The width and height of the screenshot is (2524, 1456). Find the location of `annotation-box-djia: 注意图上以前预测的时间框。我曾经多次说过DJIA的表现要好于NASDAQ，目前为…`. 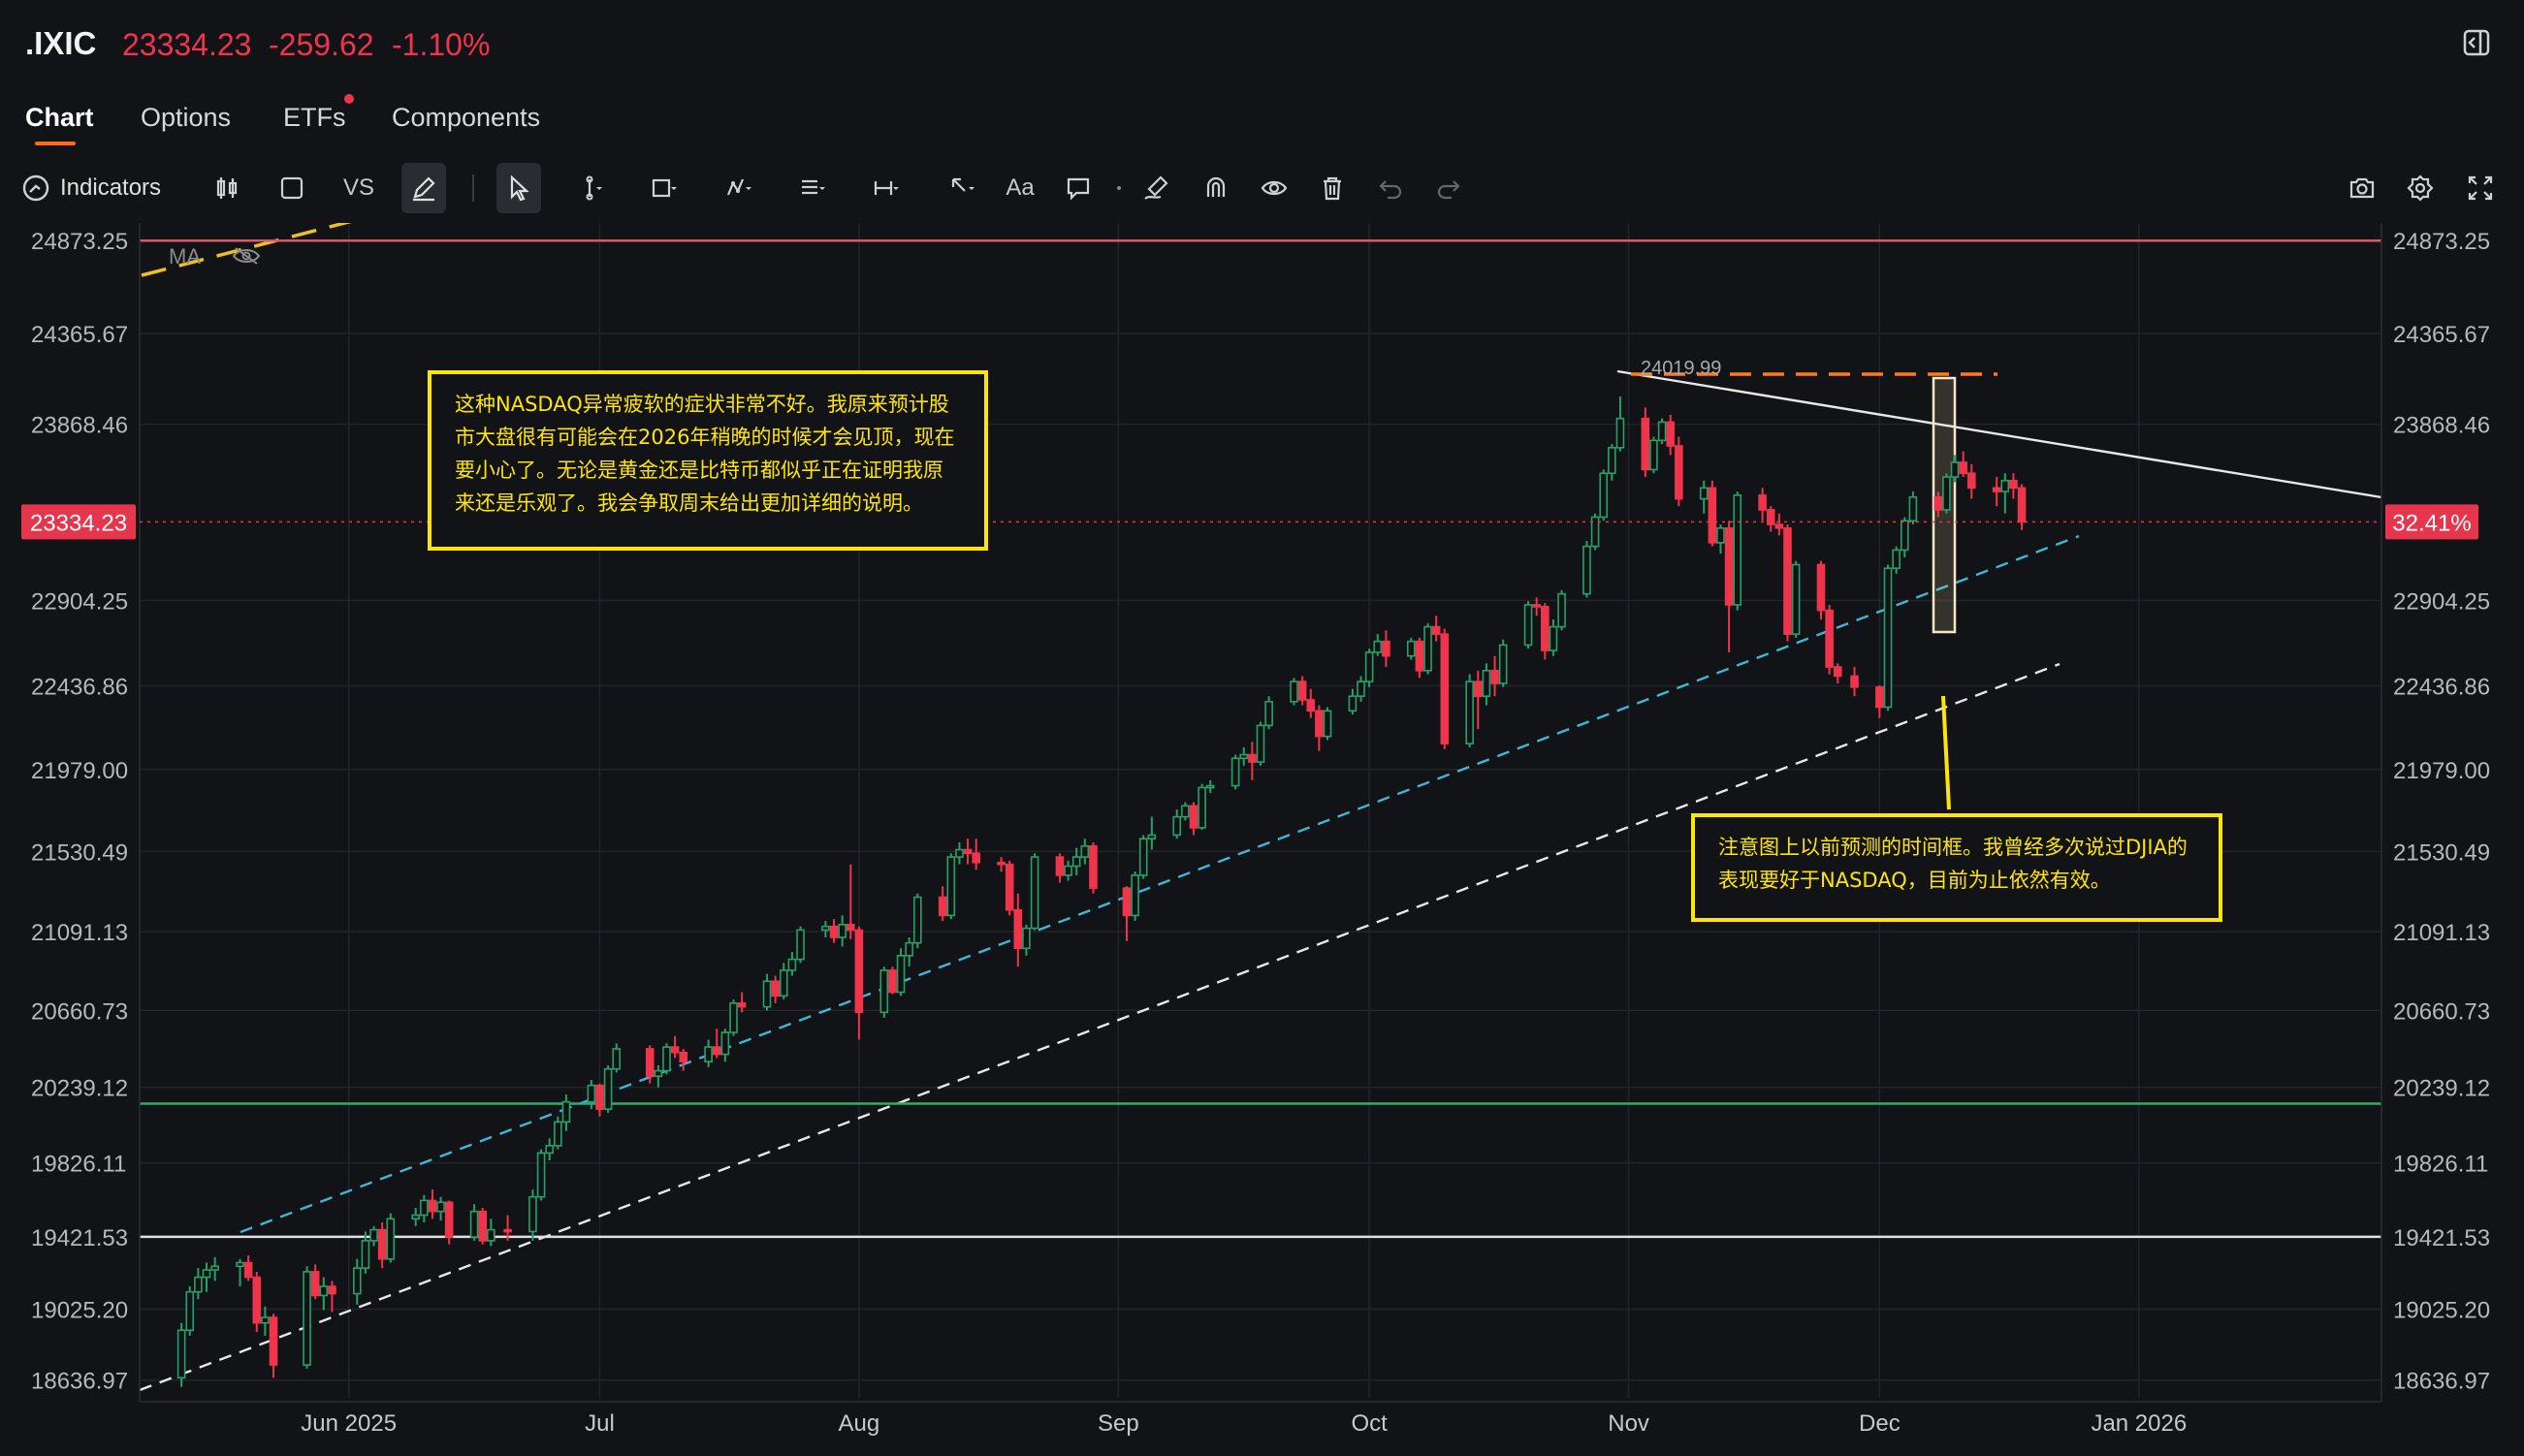

annotation-box-djia: 注意图上以前预测的时间框。我曾经多次说过DJIA的表现要好于NASDAQ，目前为… is located at coordinates (1956, 868).